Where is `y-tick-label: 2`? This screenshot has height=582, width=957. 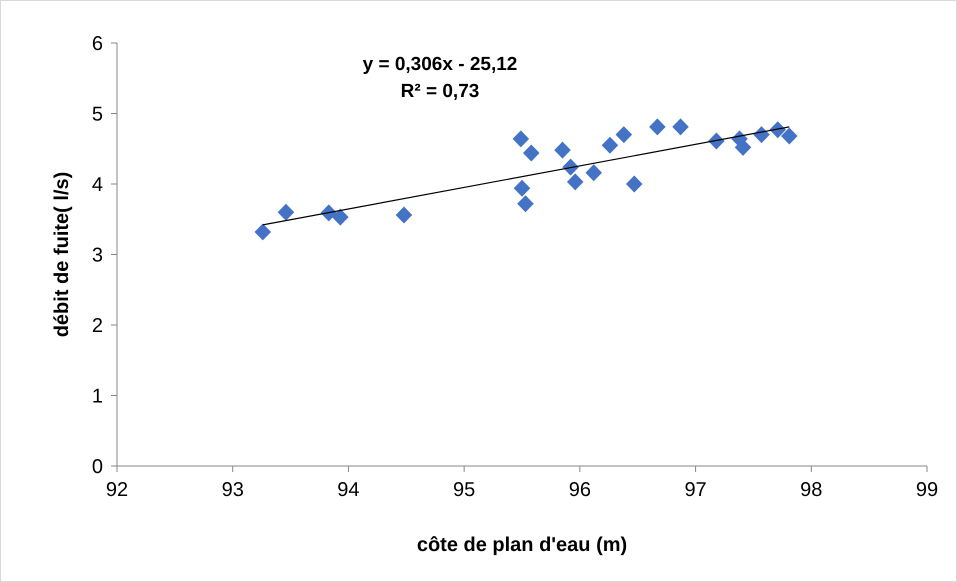
y-tick-label: 2 is located at coordinates (97, 326).